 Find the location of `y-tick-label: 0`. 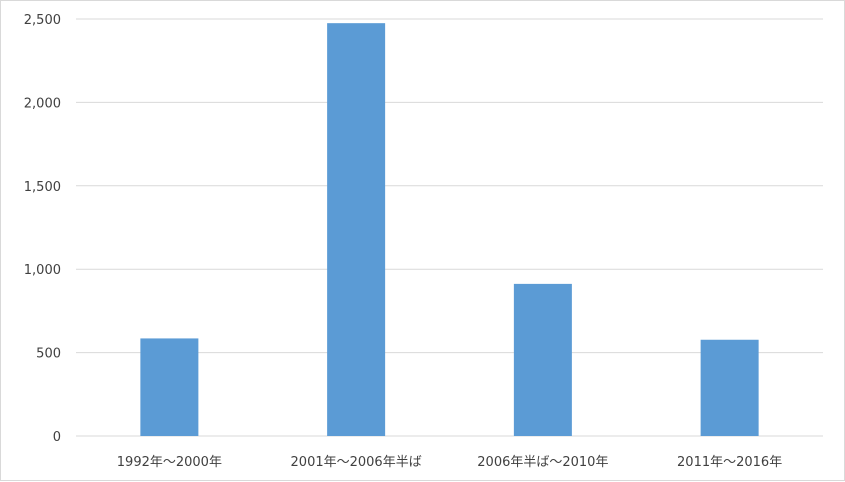

y-tick-label: 0 is located at coordinates (57, 437).